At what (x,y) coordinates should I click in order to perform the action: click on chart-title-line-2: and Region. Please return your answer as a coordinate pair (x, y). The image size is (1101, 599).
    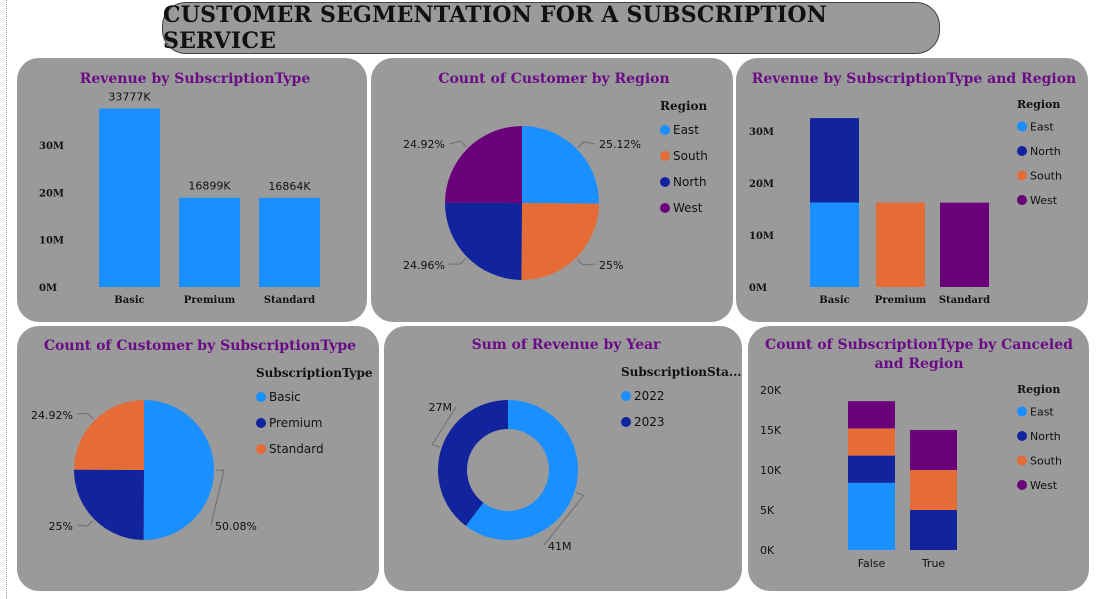
    Looking at the image, I should click on (918, 364).